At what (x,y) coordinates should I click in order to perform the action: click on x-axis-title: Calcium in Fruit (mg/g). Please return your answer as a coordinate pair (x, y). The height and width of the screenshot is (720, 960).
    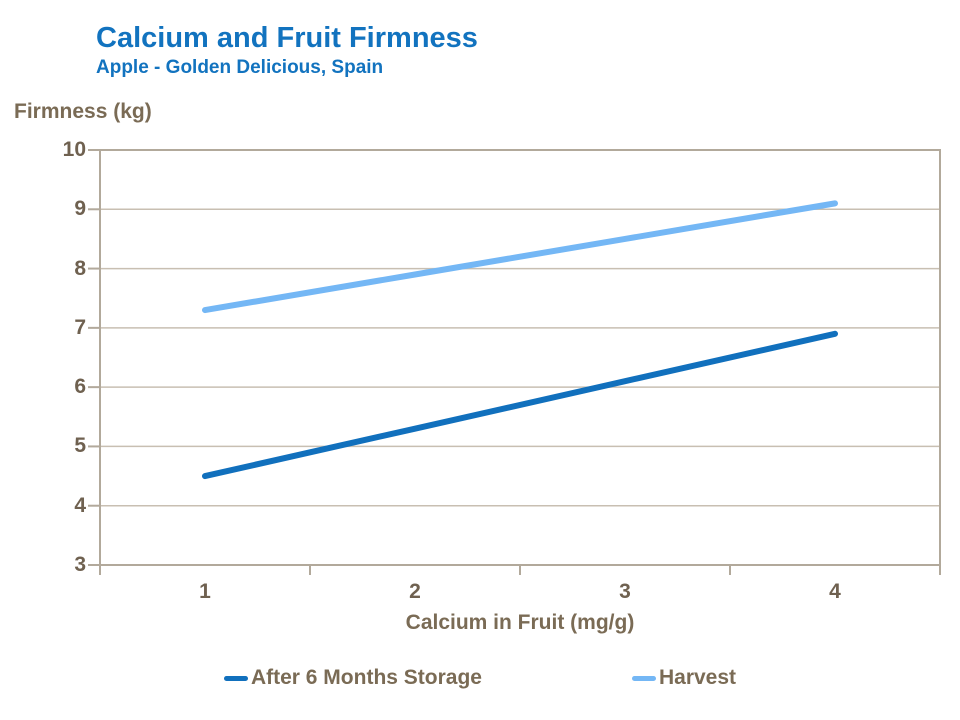
    Looking at the image, I should click on (520, 622).